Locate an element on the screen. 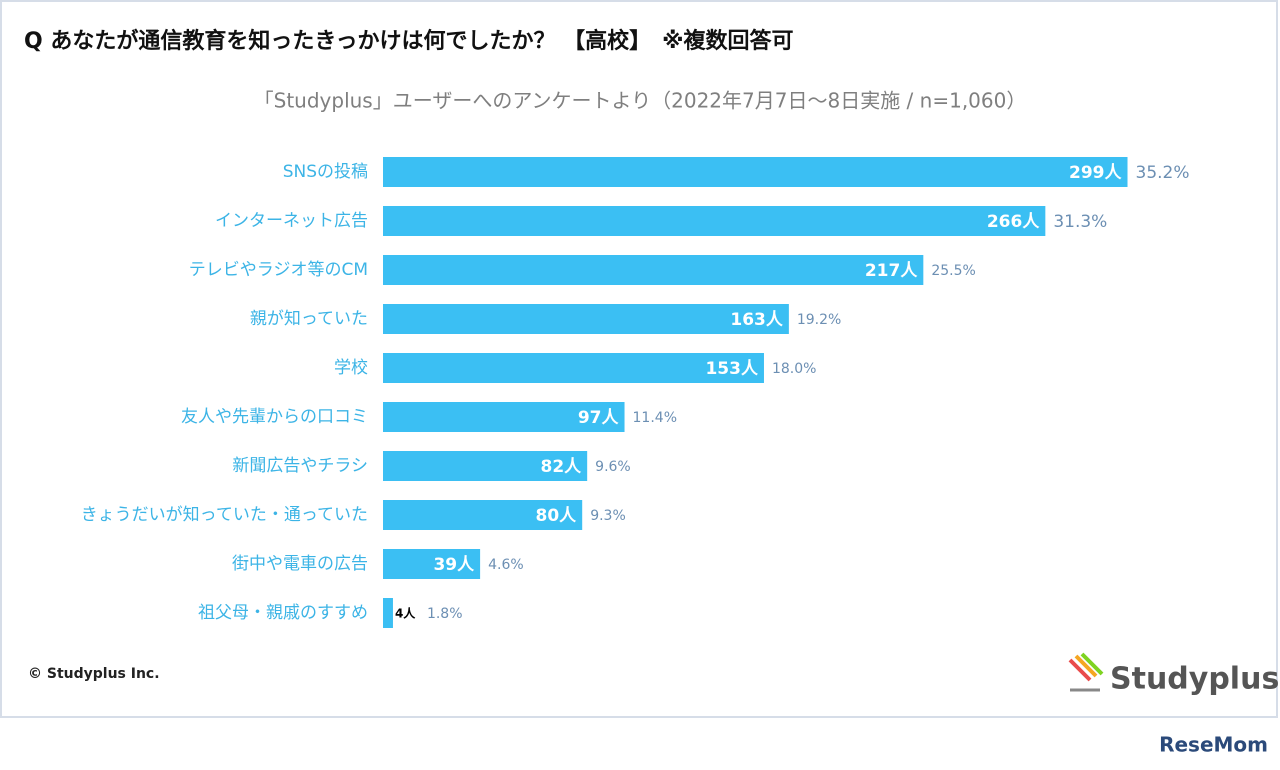  category-label: きょうだいが知っていた・通っていた is located at coordinates (224, 515).